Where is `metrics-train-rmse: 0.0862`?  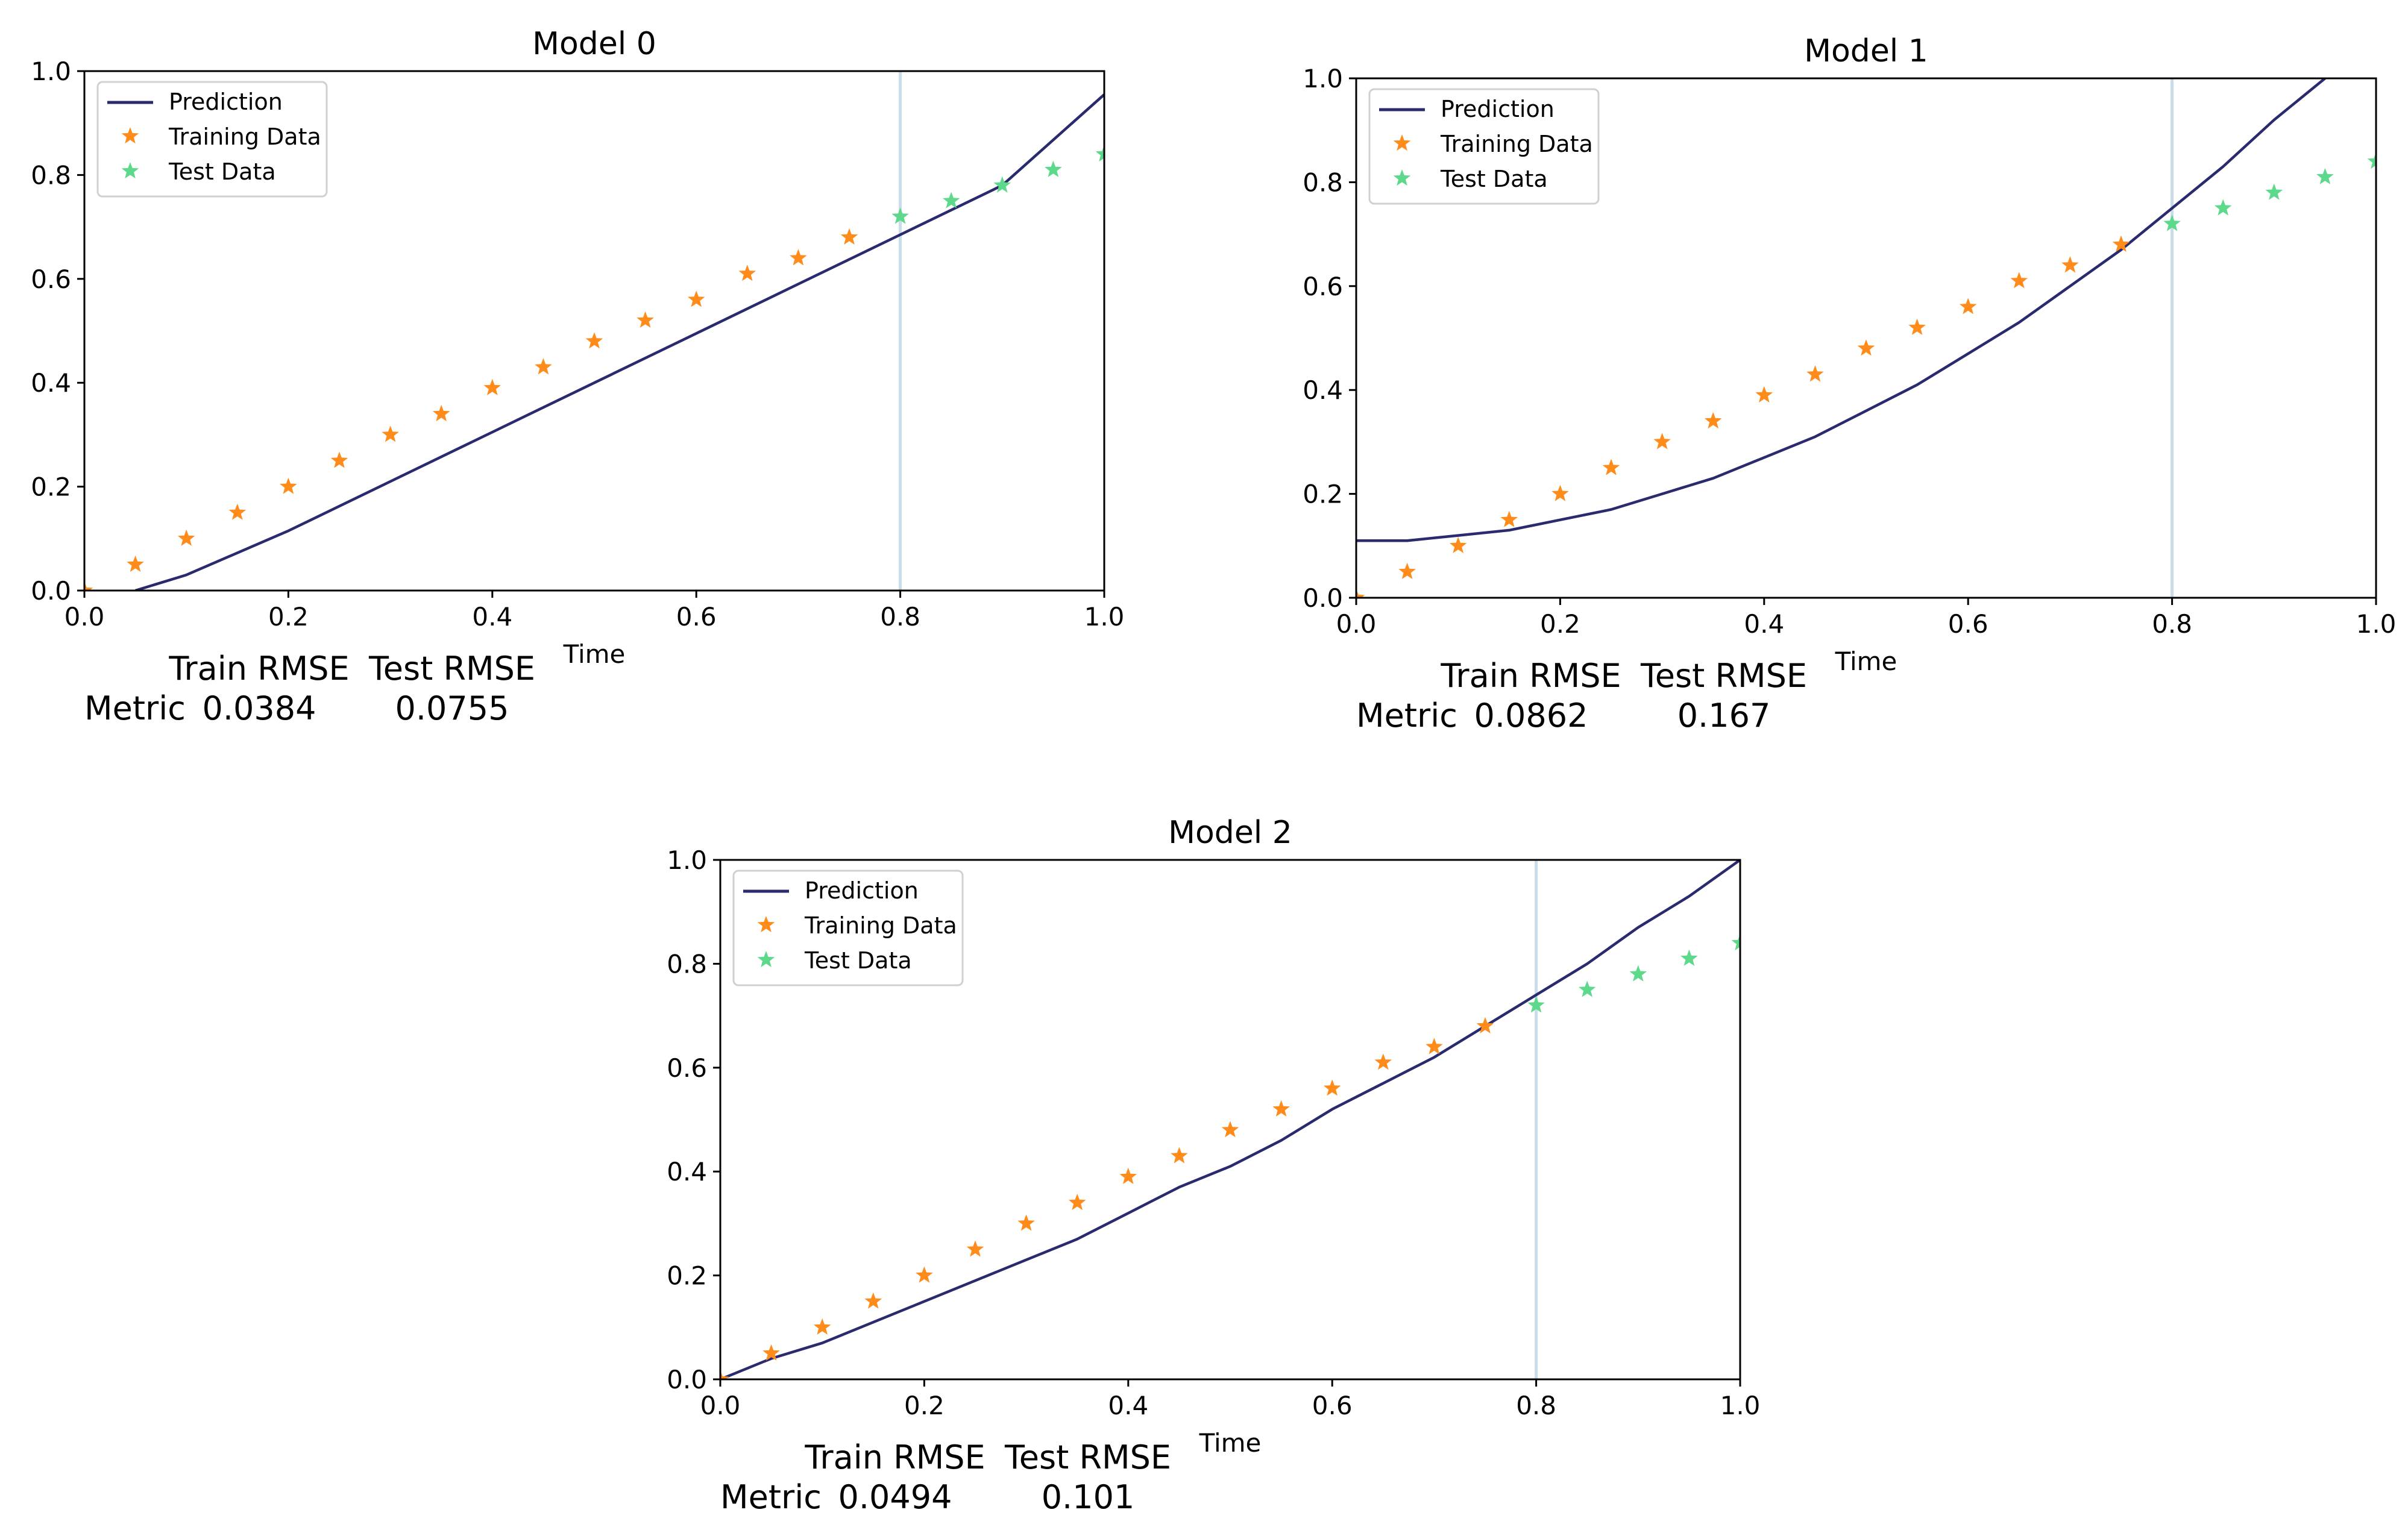
metrics-train-rmse: 0.0862 is located at coordinates (1531, 716).